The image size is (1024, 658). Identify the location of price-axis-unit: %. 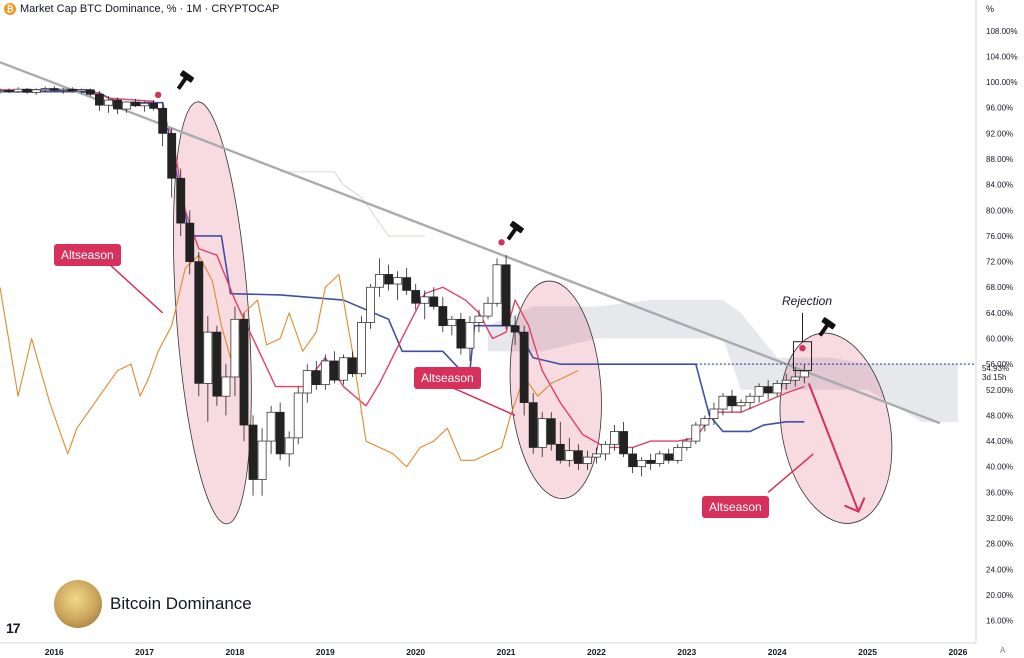
(990, 9).